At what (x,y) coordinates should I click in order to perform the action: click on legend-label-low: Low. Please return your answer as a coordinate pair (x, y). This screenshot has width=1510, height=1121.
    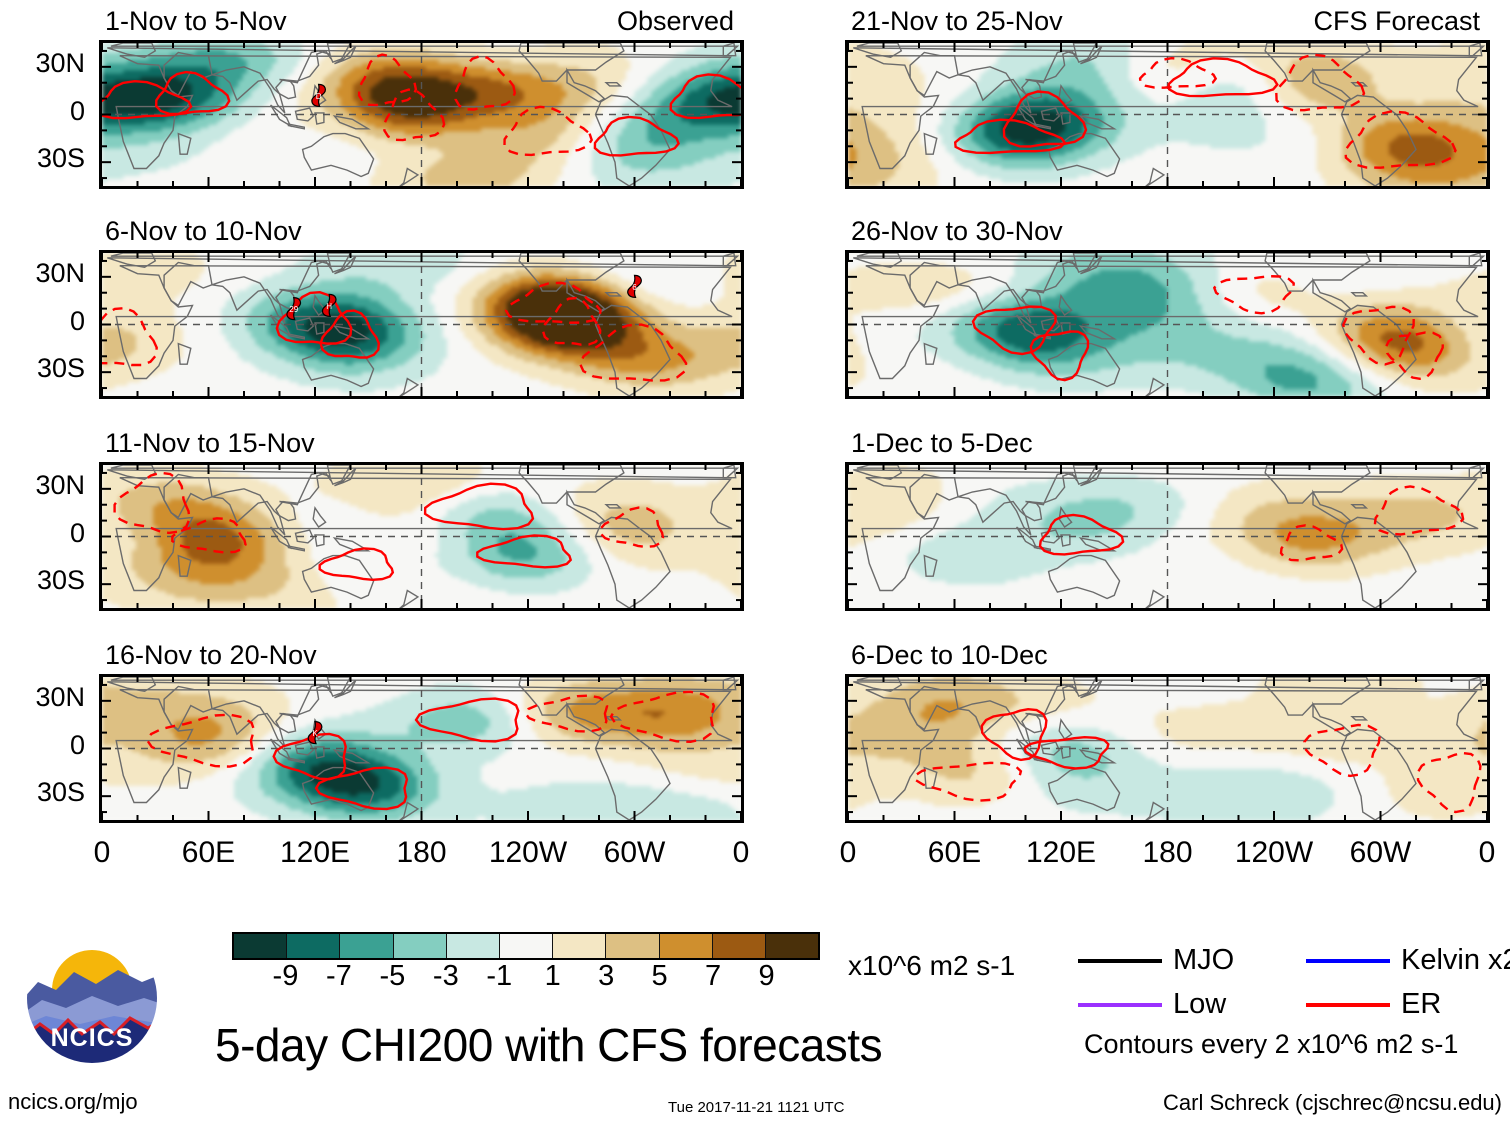
    Looking at the image, I should click on (1199, 1004).